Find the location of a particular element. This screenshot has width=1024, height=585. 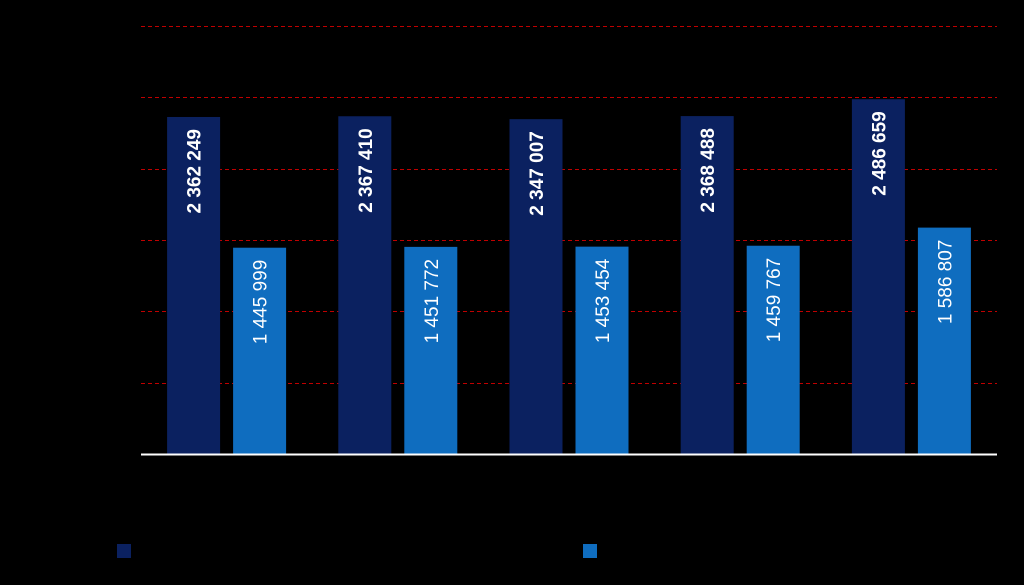

legend is located at coordinates (357, 551).